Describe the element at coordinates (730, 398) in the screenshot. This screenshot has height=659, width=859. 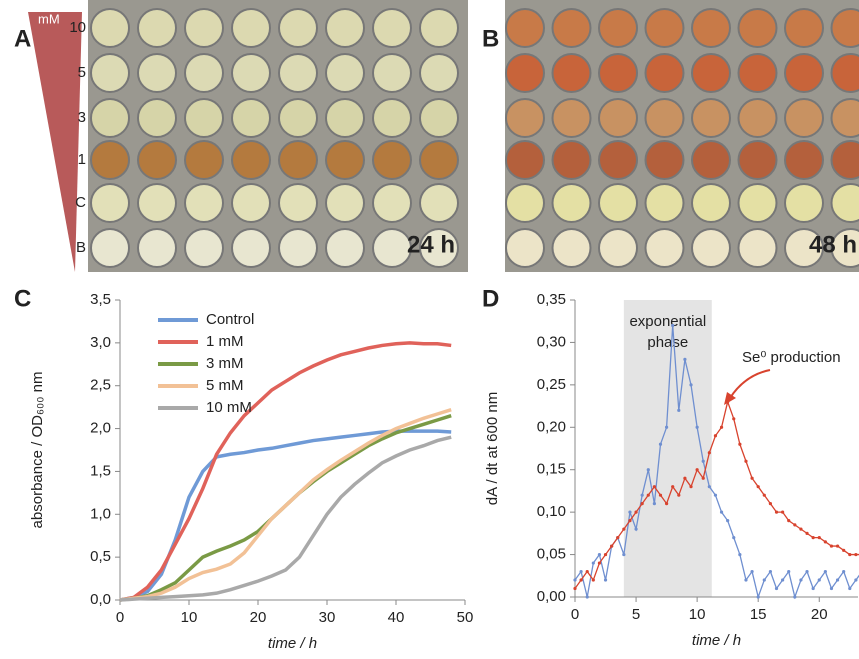
I see `arrow-head` at that location.